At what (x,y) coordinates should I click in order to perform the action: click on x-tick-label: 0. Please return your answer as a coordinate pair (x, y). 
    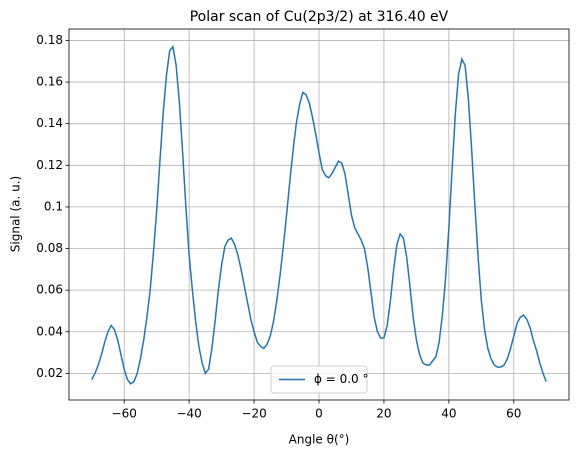
    Looking at the image, I should click on (319, 414).